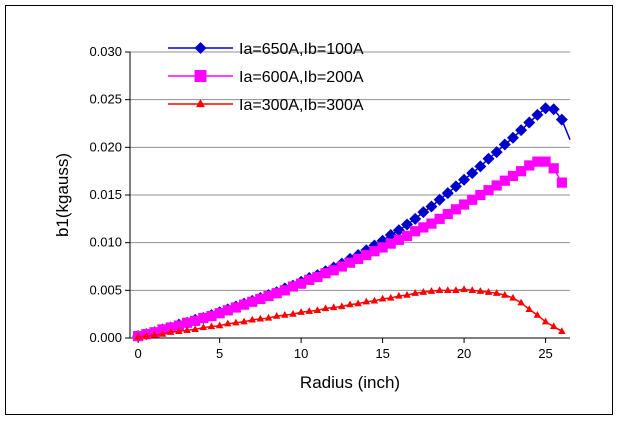 The image size is (622, 424). What do you see at coordinates (105, 289) in the screenshot?
I see `y-tick-label: 0.005` at bounding box center [105, 289].